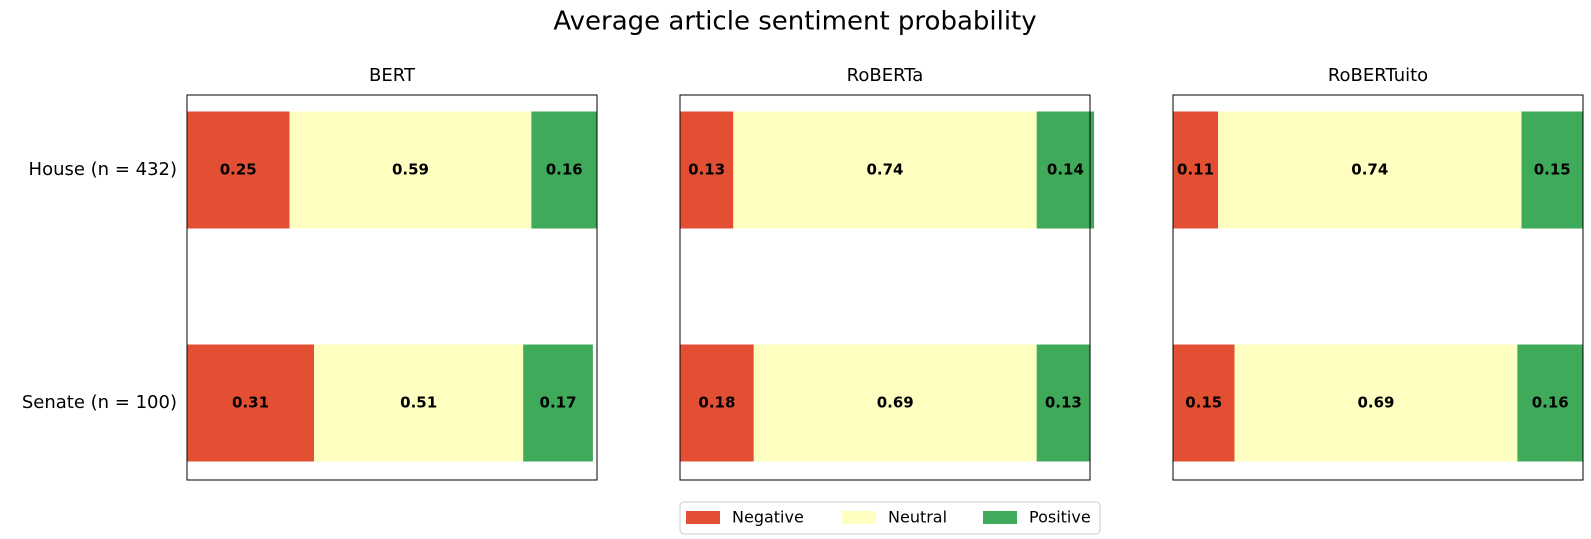 This screenshot has height=539, width=1591. Describe the element at coordinates (703, 517) in the screenshot. I see `legend-swatch-negative` at that location.